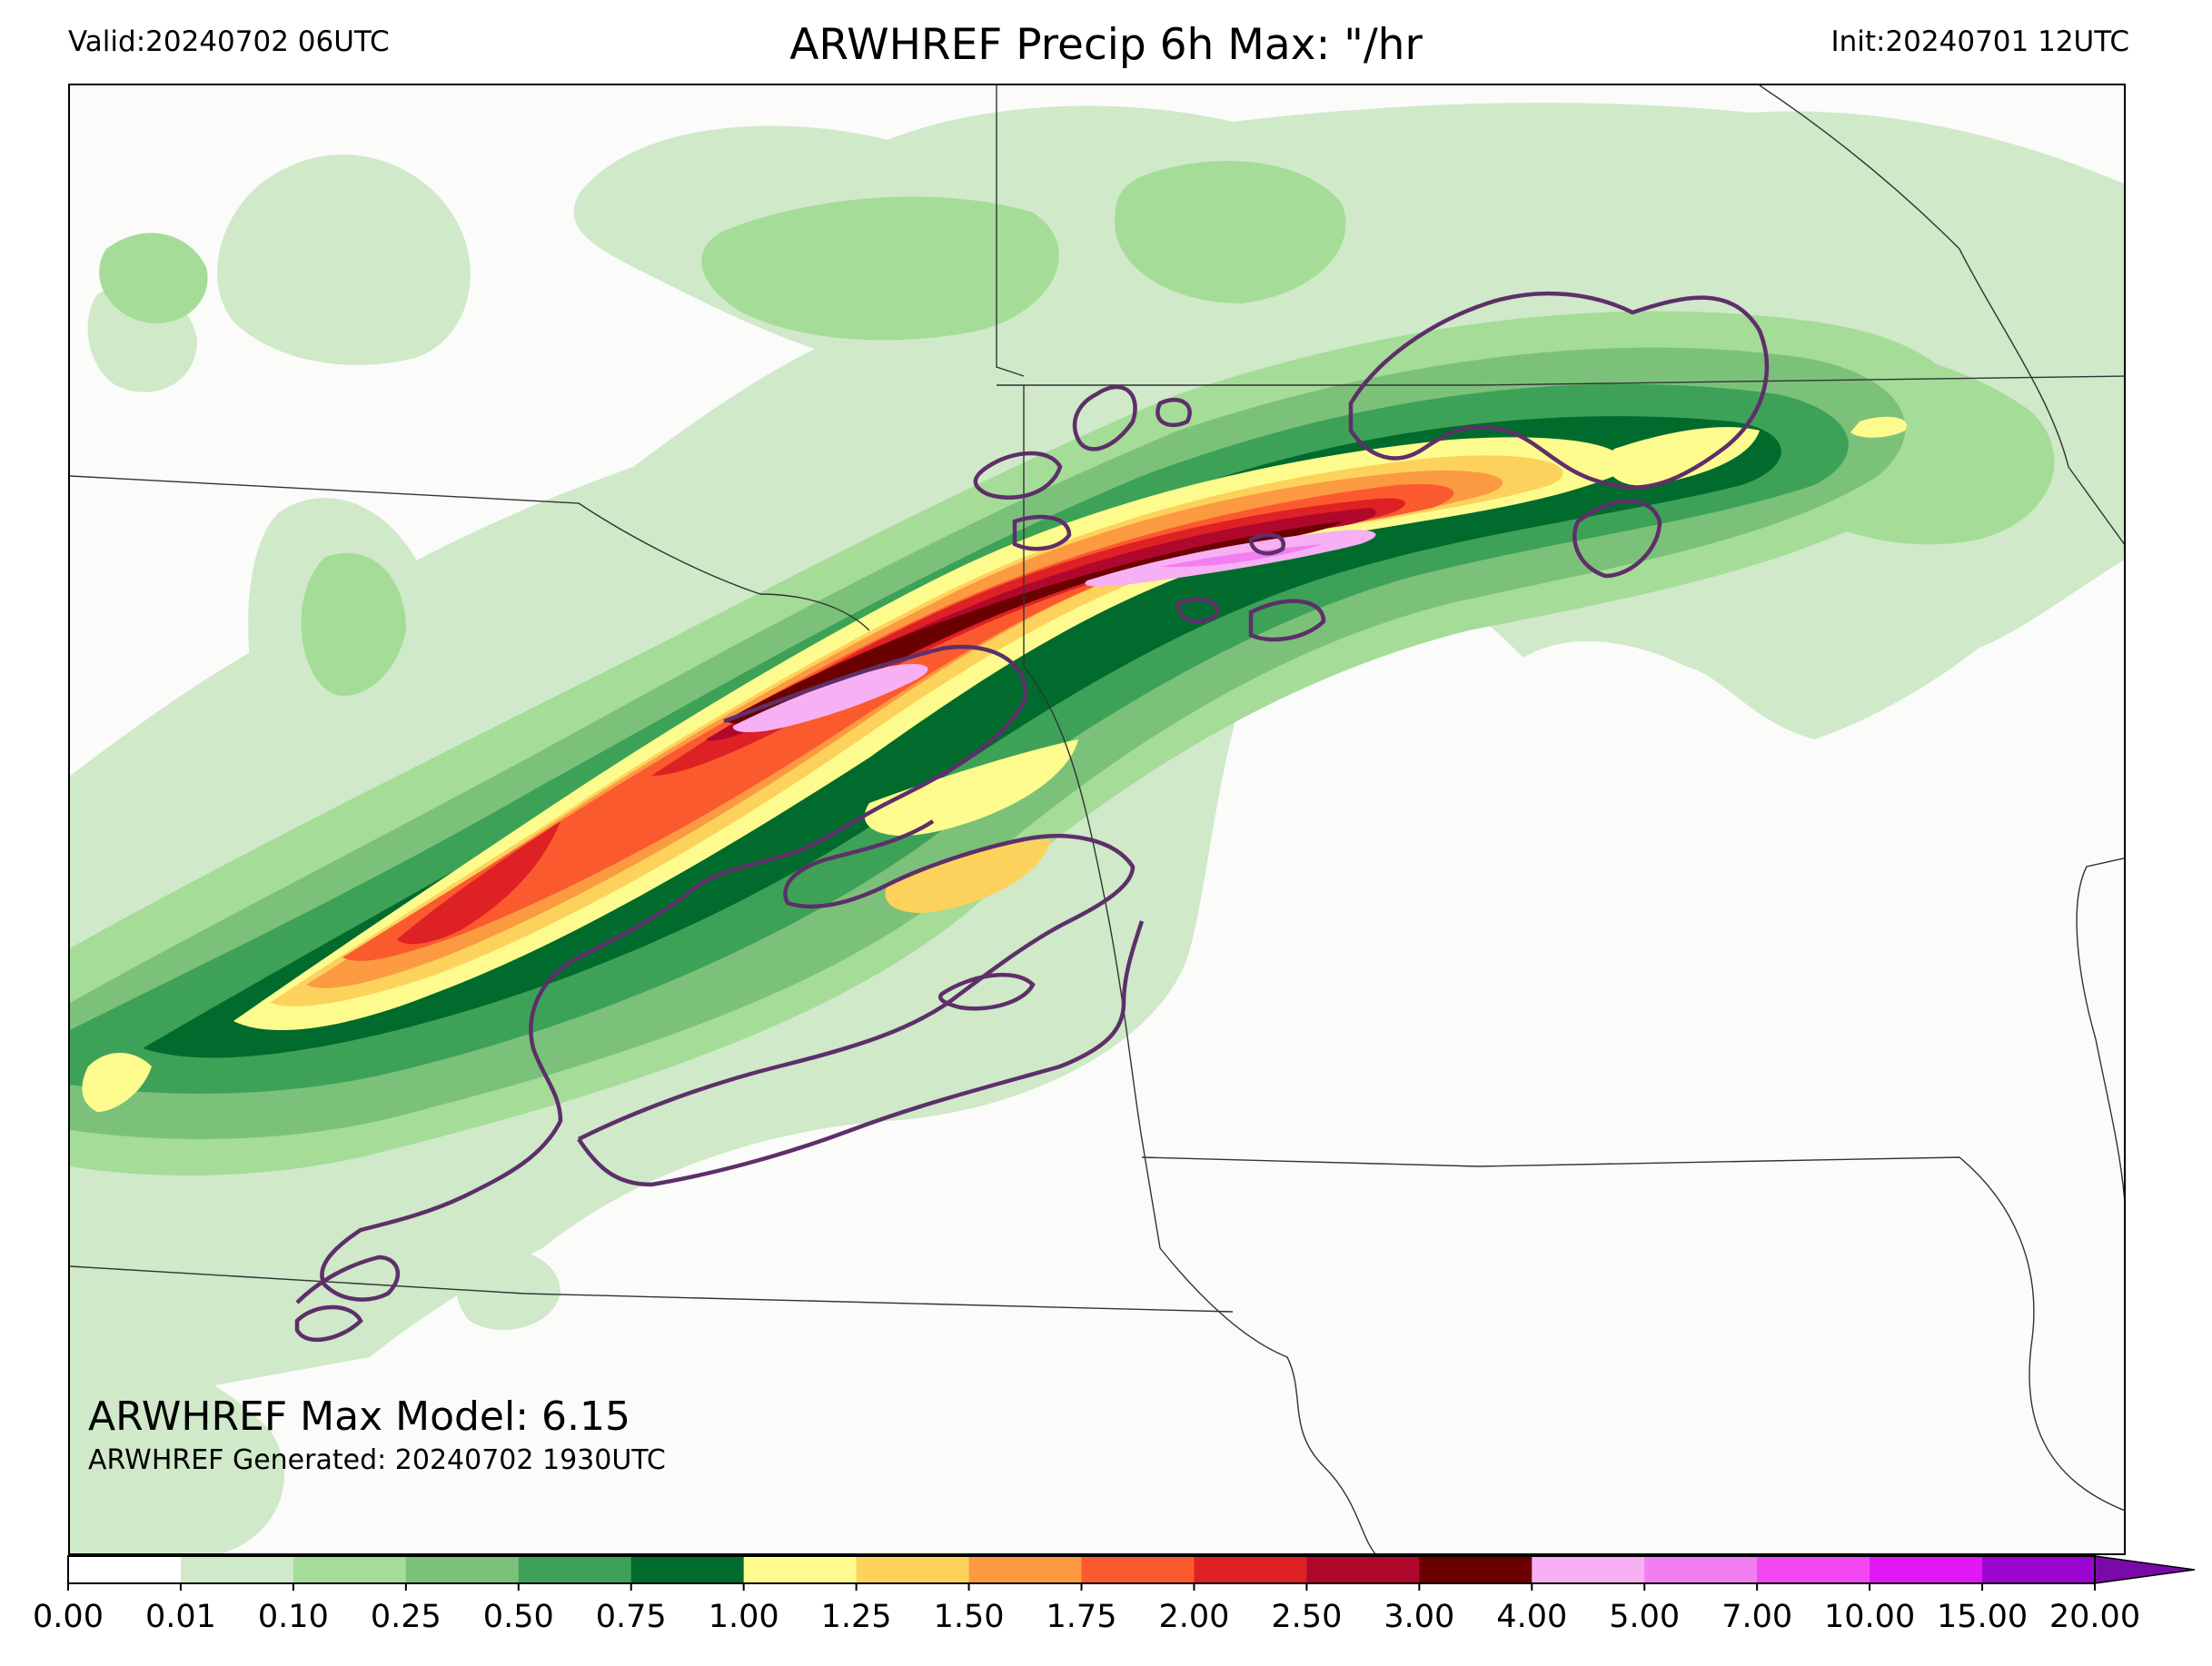  Describe the element at coordinates (2145, 1569) in the screenshot. I see `colorbar-extend-arrow` at that location.